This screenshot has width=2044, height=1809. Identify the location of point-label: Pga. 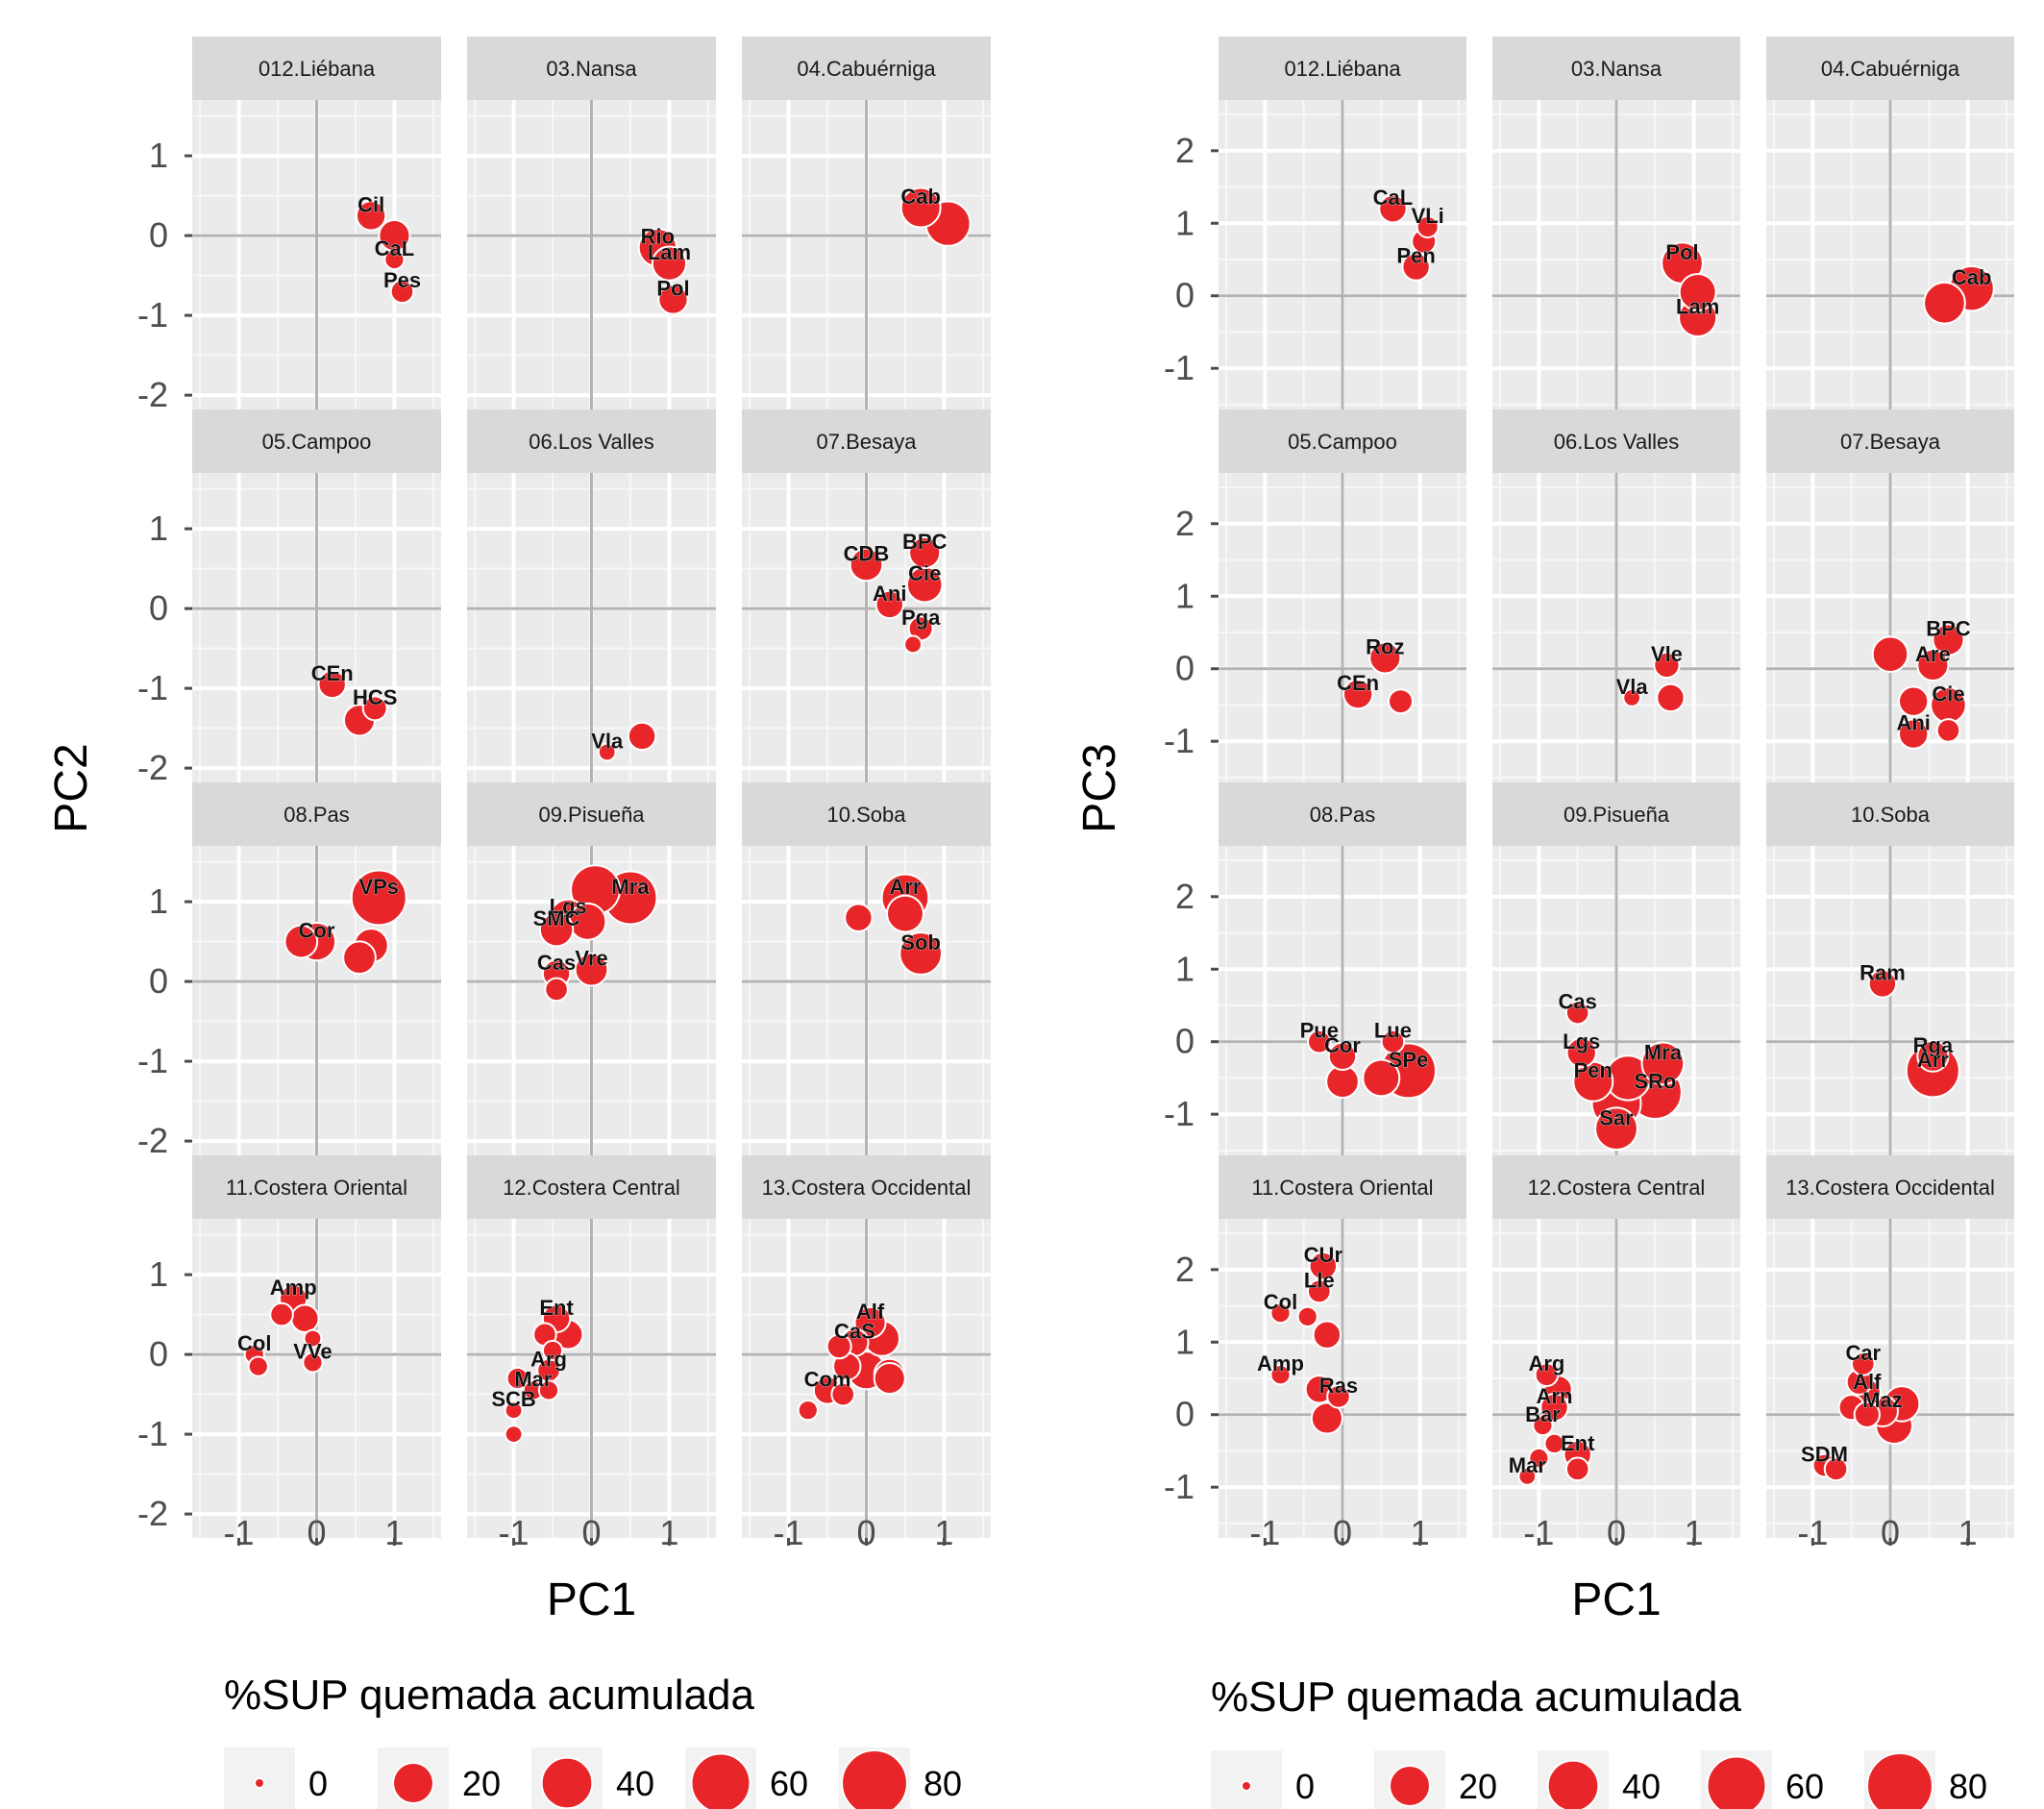
(921, 618).